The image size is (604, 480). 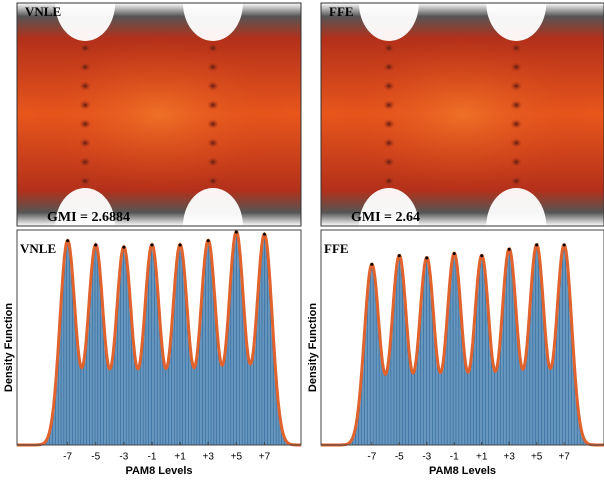 What do you see at coordinates (209, 457) in the screenshot?
I see `x-tick-label: +3` at bounding box center [209, 457].